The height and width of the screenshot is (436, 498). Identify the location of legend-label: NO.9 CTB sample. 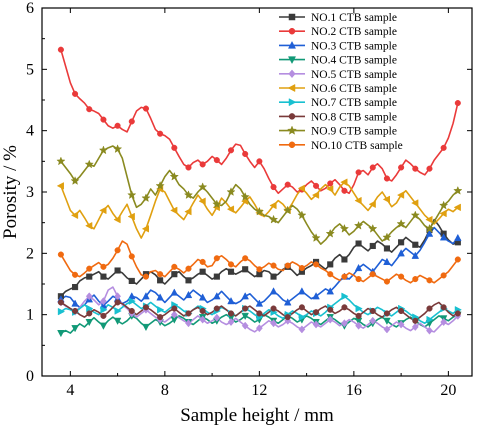
(354, 132).